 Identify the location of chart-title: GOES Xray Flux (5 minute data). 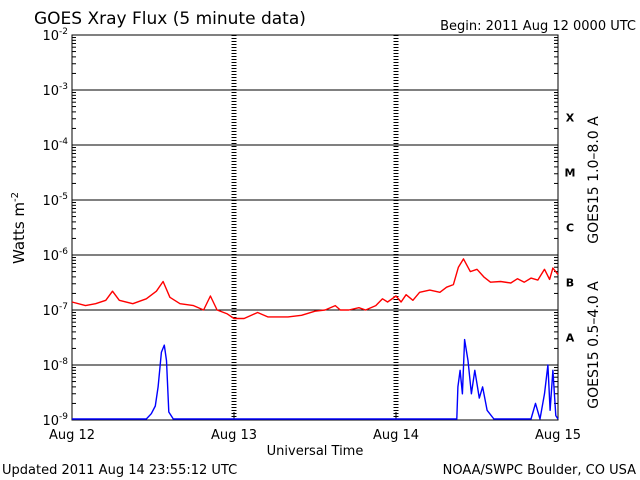
(170, 19).